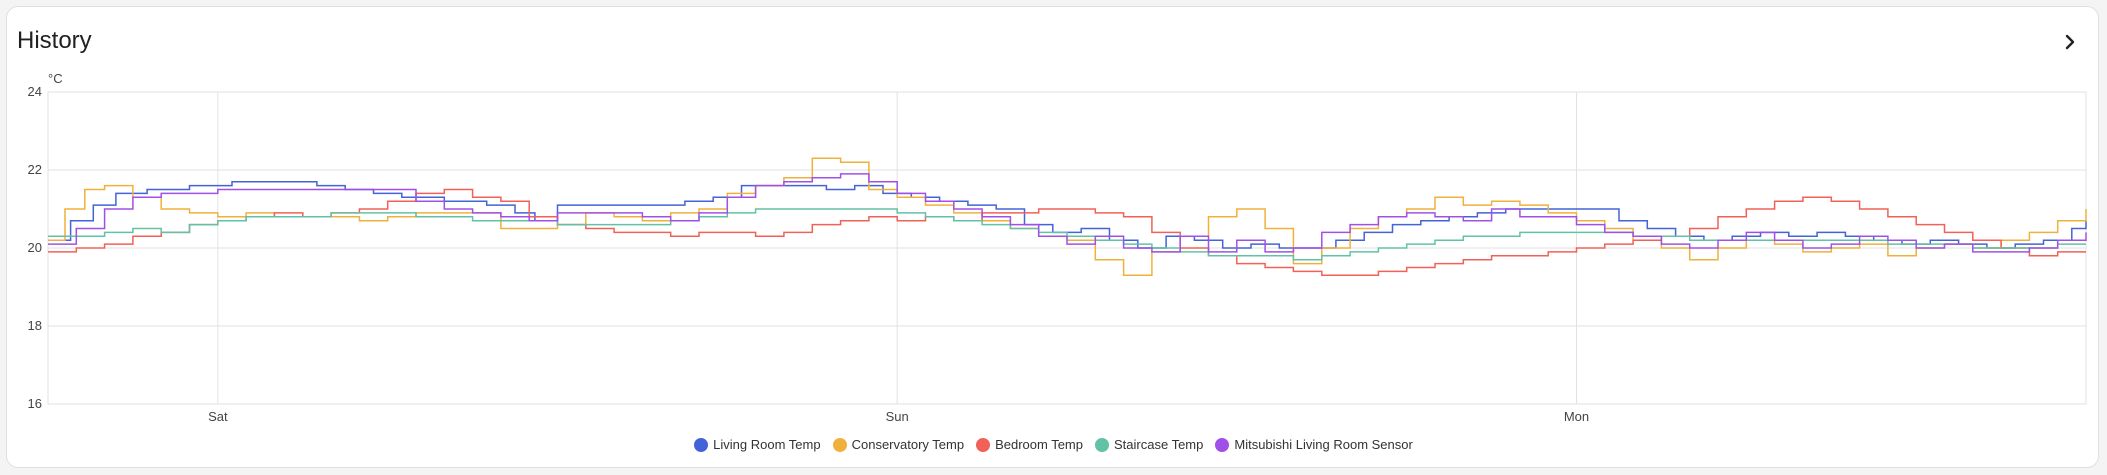 This screenshot has width=2107, height=475. I want to click on legend-label: Bedroom Temp, so click(1039, 444).